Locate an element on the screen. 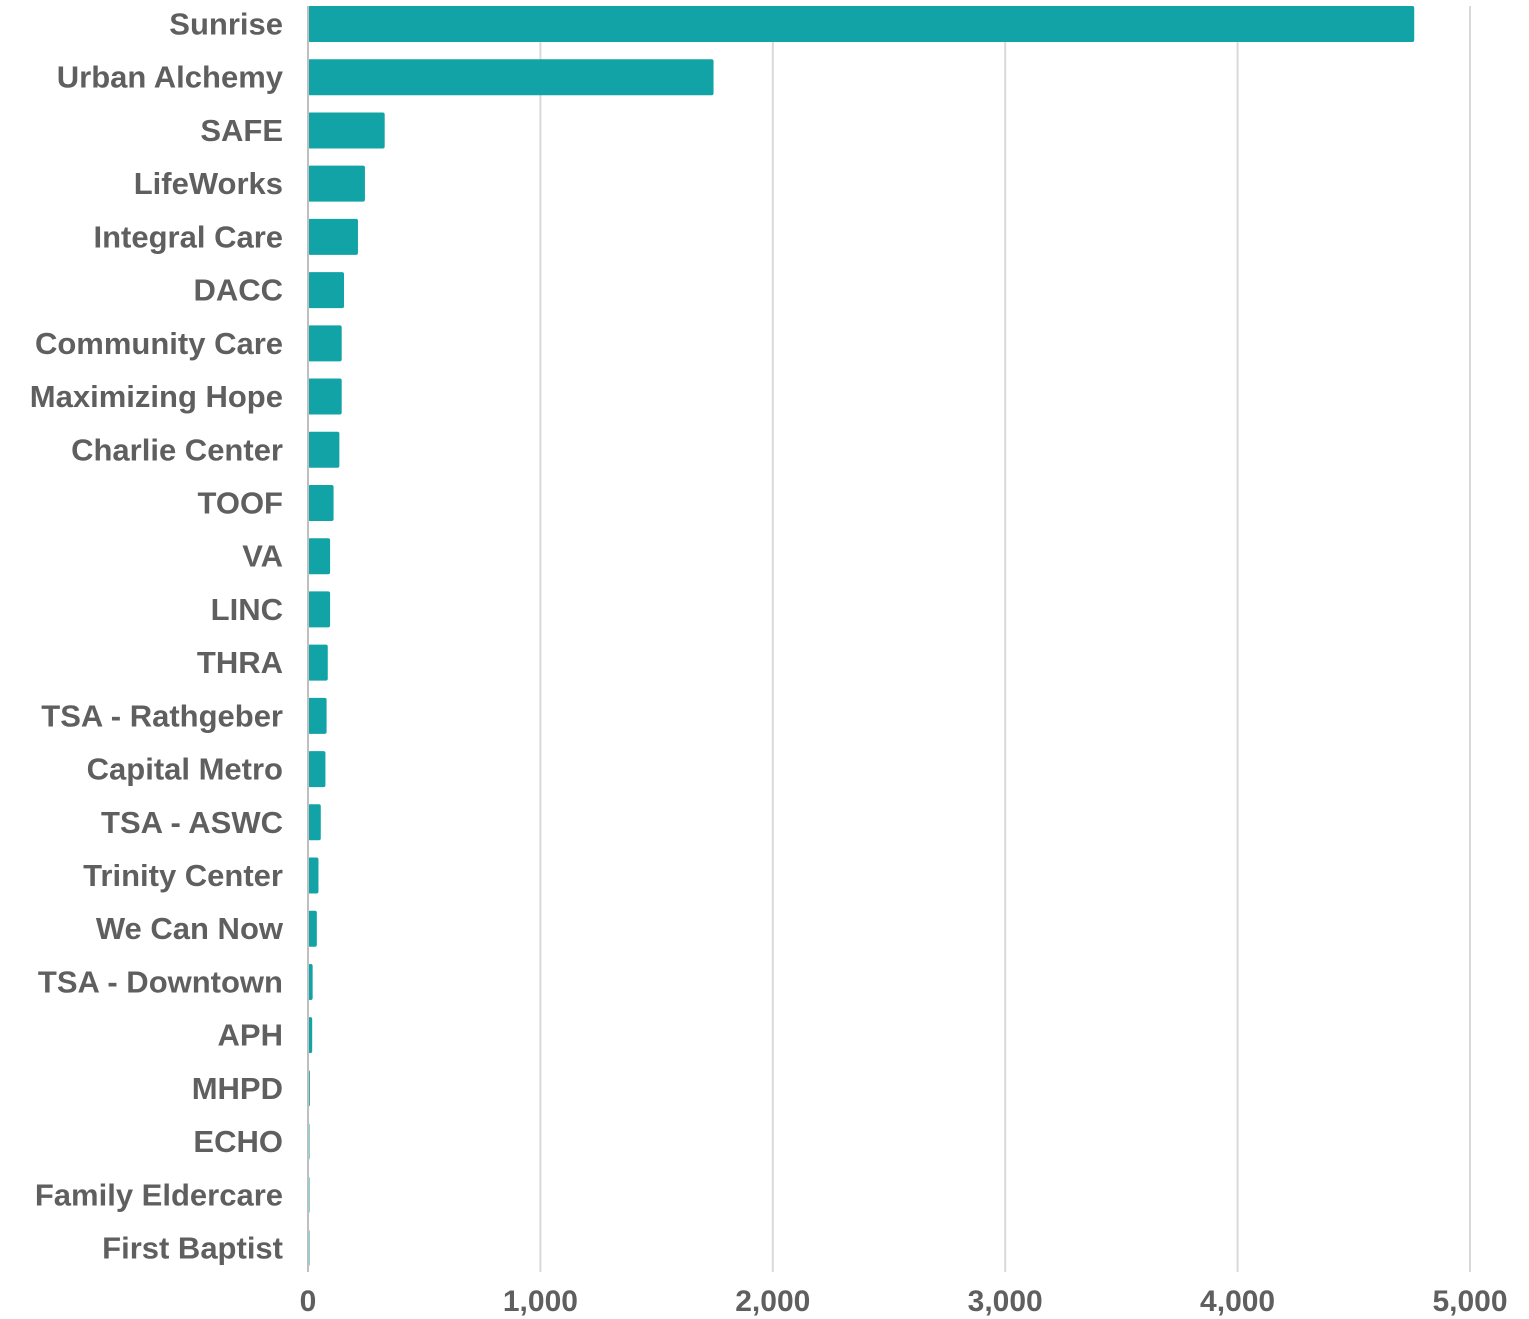  bar-charlie-center is located at coordinates (324, 449).